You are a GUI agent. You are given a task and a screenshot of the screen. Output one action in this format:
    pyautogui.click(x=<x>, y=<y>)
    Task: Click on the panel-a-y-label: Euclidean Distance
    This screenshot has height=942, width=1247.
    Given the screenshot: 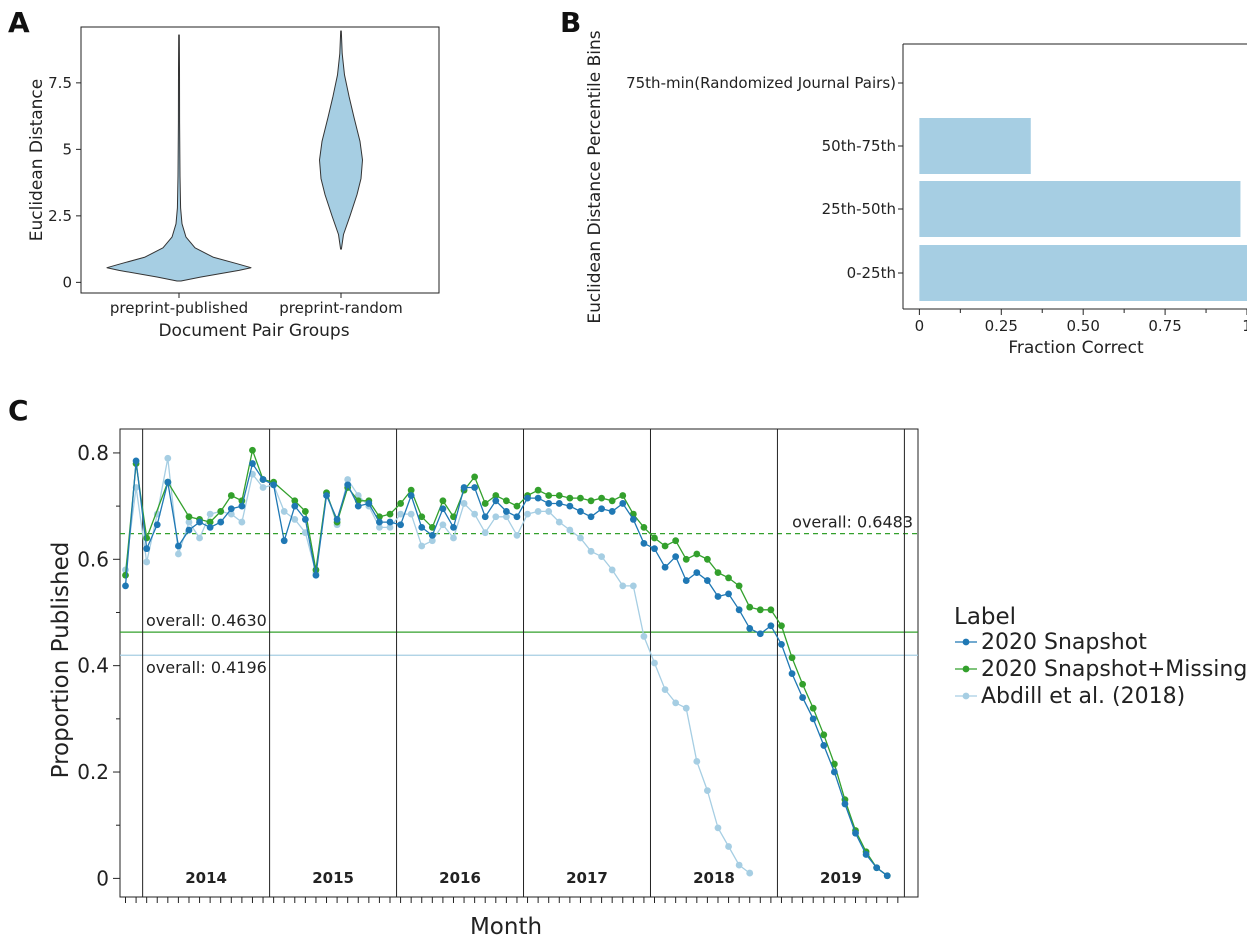 What is the action you would take?
    pyautogui.click(x=37, y=160)
    